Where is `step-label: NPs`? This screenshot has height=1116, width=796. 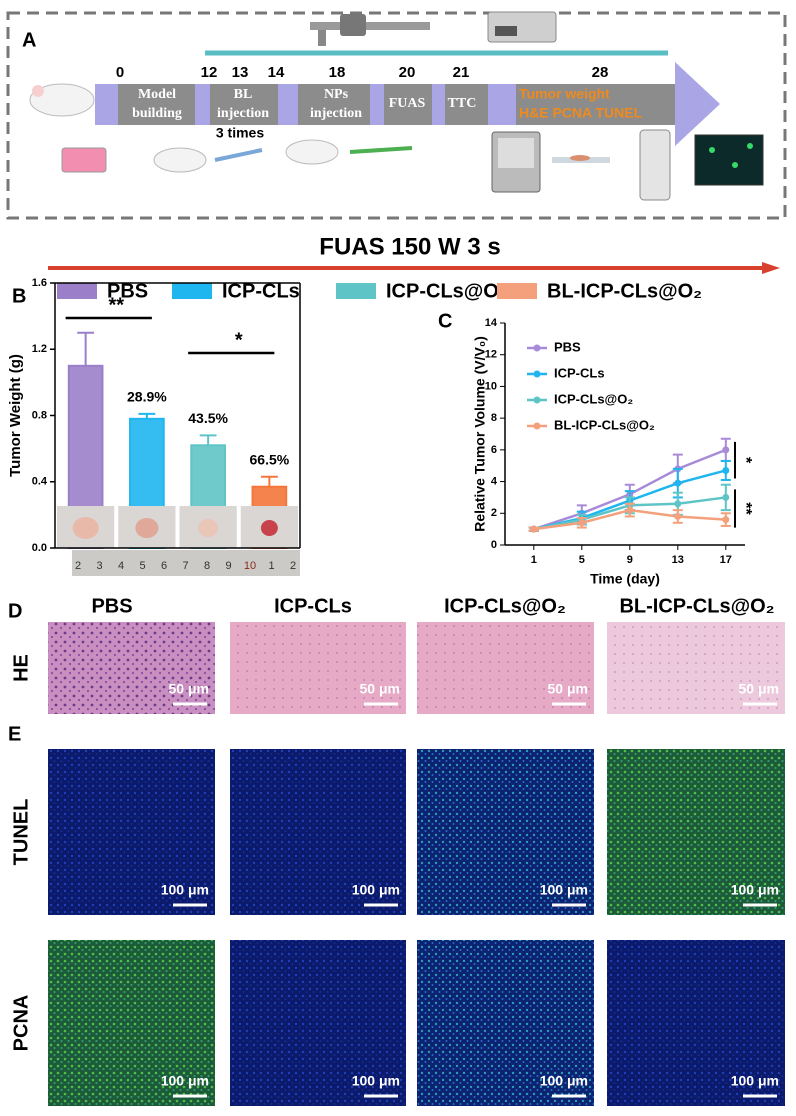 step-label: NPs is located at coordinates (336, 94).